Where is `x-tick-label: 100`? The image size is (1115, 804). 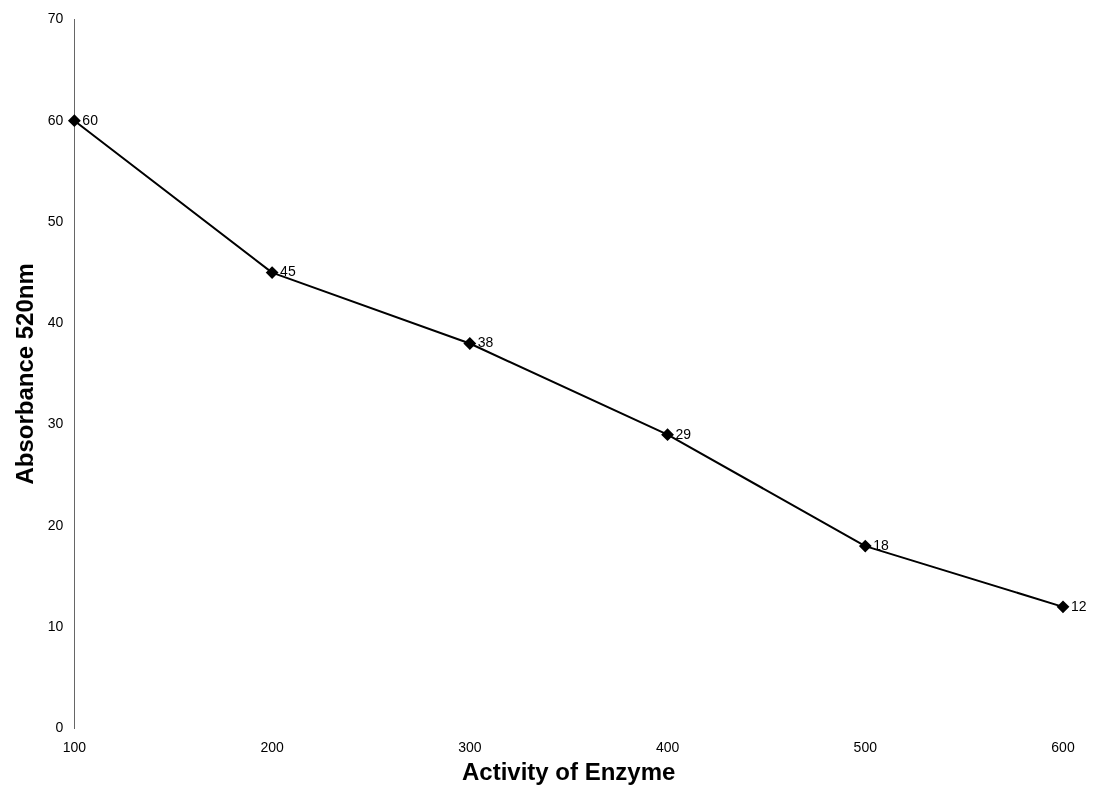 x-tick-label: 100 is located at coordinates (74, 746).